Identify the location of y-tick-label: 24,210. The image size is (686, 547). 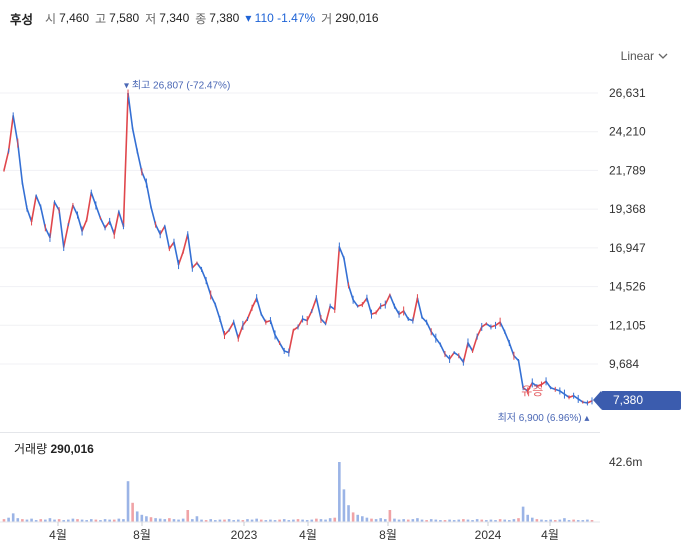
(627, 132).